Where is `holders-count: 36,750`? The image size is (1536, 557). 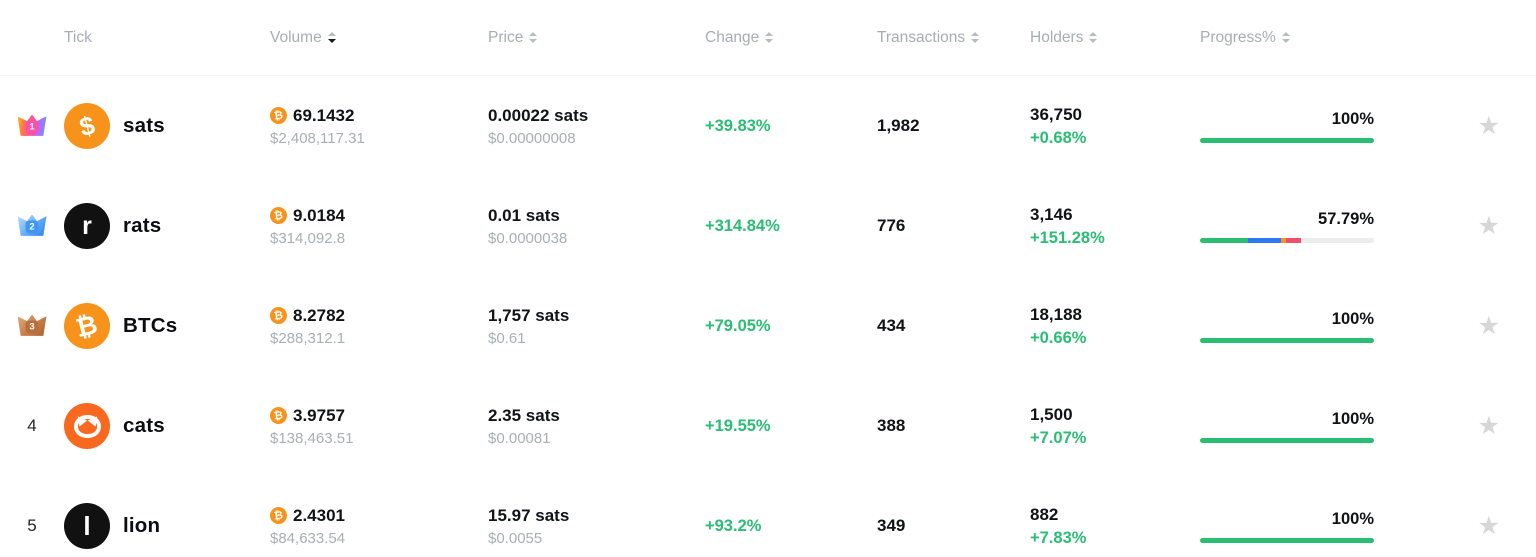
holders-count: 36,750 is located at coordinates (1056, 114).